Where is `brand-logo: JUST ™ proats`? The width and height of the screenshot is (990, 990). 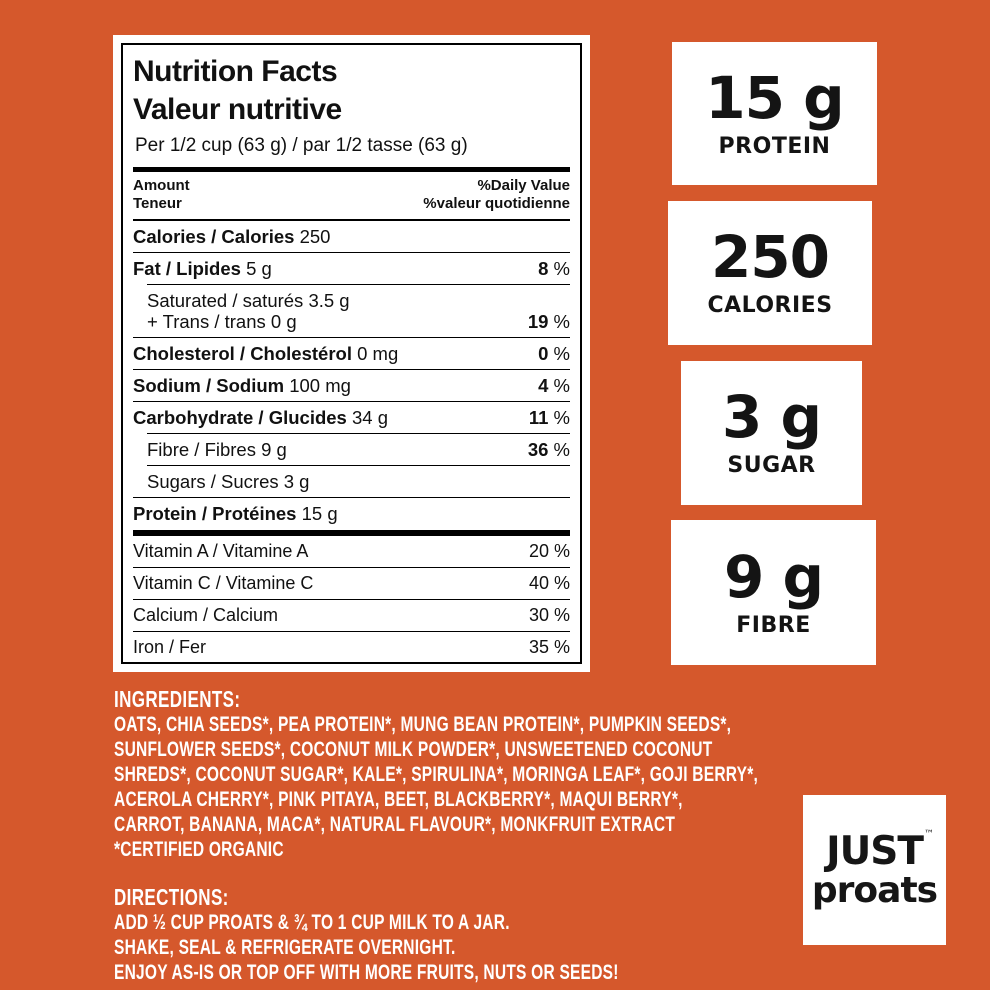
brand-logo: JUST ™ proats is located at coordinates (874, 870).